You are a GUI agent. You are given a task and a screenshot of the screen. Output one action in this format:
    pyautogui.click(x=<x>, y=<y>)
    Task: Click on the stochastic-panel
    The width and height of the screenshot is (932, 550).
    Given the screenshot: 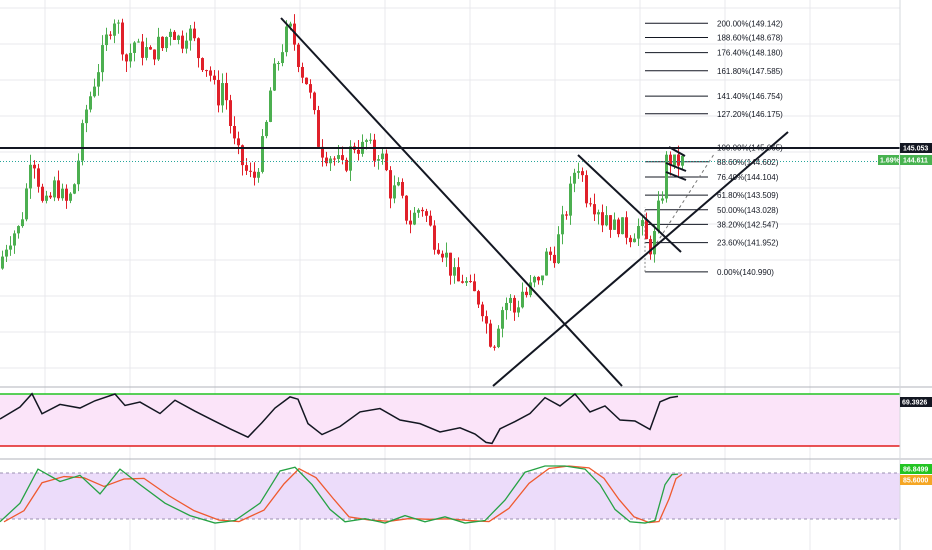 What is the action you would take?
    pyautogui.click(x=450, y=496)
    